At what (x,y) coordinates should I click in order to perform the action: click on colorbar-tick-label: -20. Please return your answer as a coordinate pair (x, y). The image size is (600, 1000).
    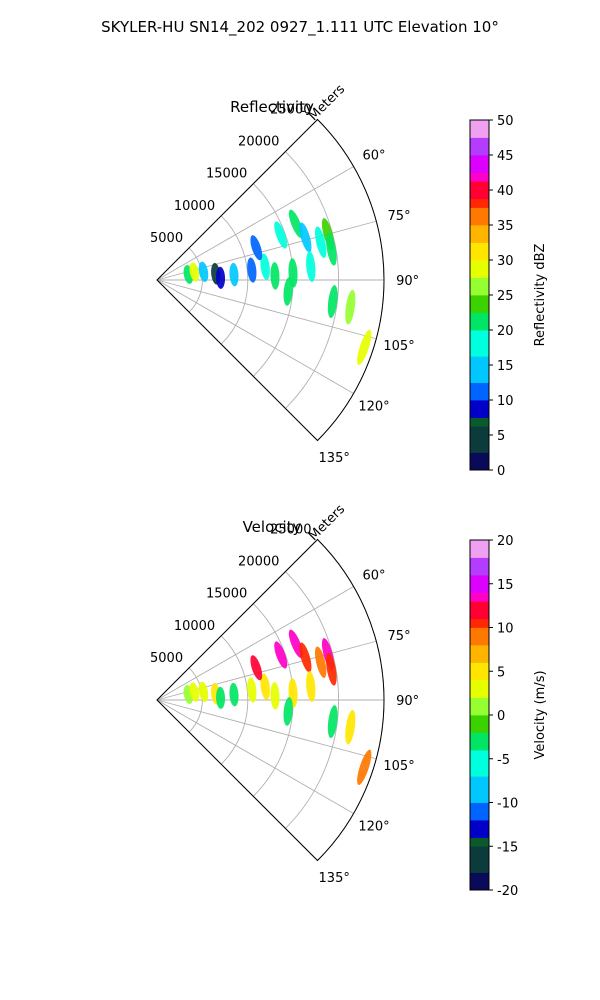
    Looking at the image, I should click on (507, 891).